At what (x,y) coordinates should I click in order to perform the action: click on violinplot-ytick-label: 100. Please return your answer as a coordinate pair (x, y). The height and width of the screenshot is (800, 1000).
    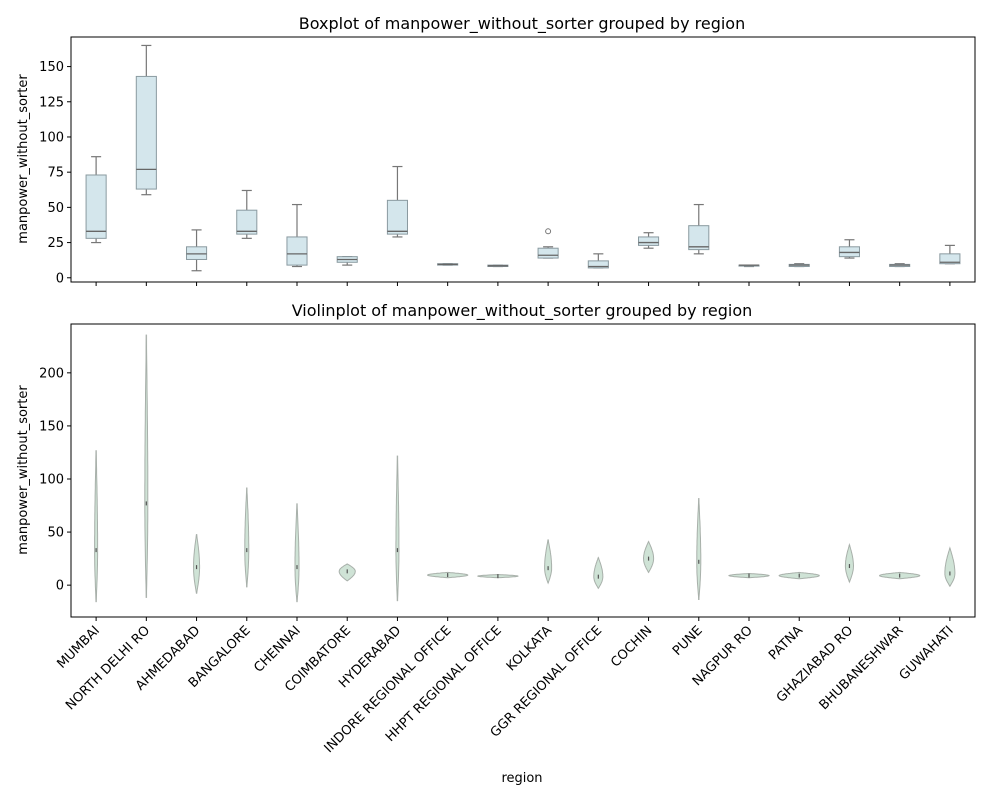
    Looking at the image, I should click on (51, 479).